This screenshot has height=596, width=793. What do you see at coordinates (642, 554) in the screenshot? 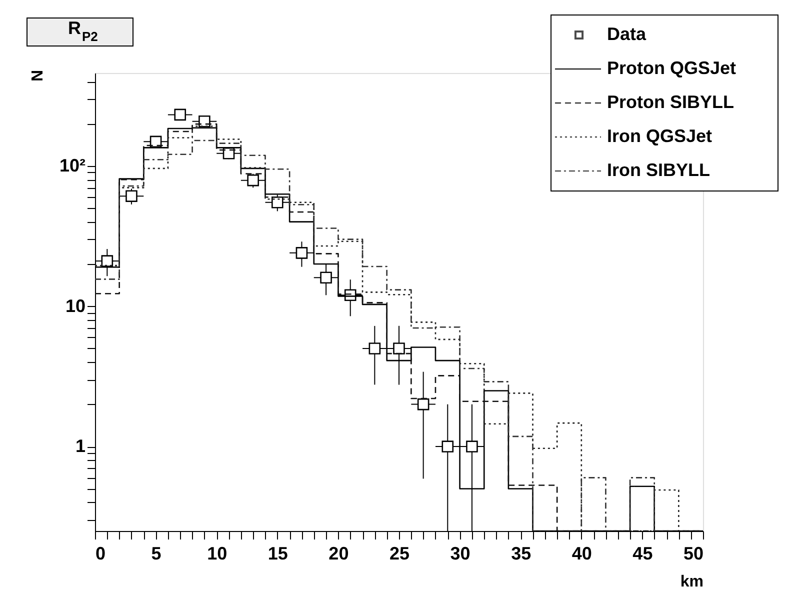
I see `x-tick-label: 45` at bounding box center [642, 554].